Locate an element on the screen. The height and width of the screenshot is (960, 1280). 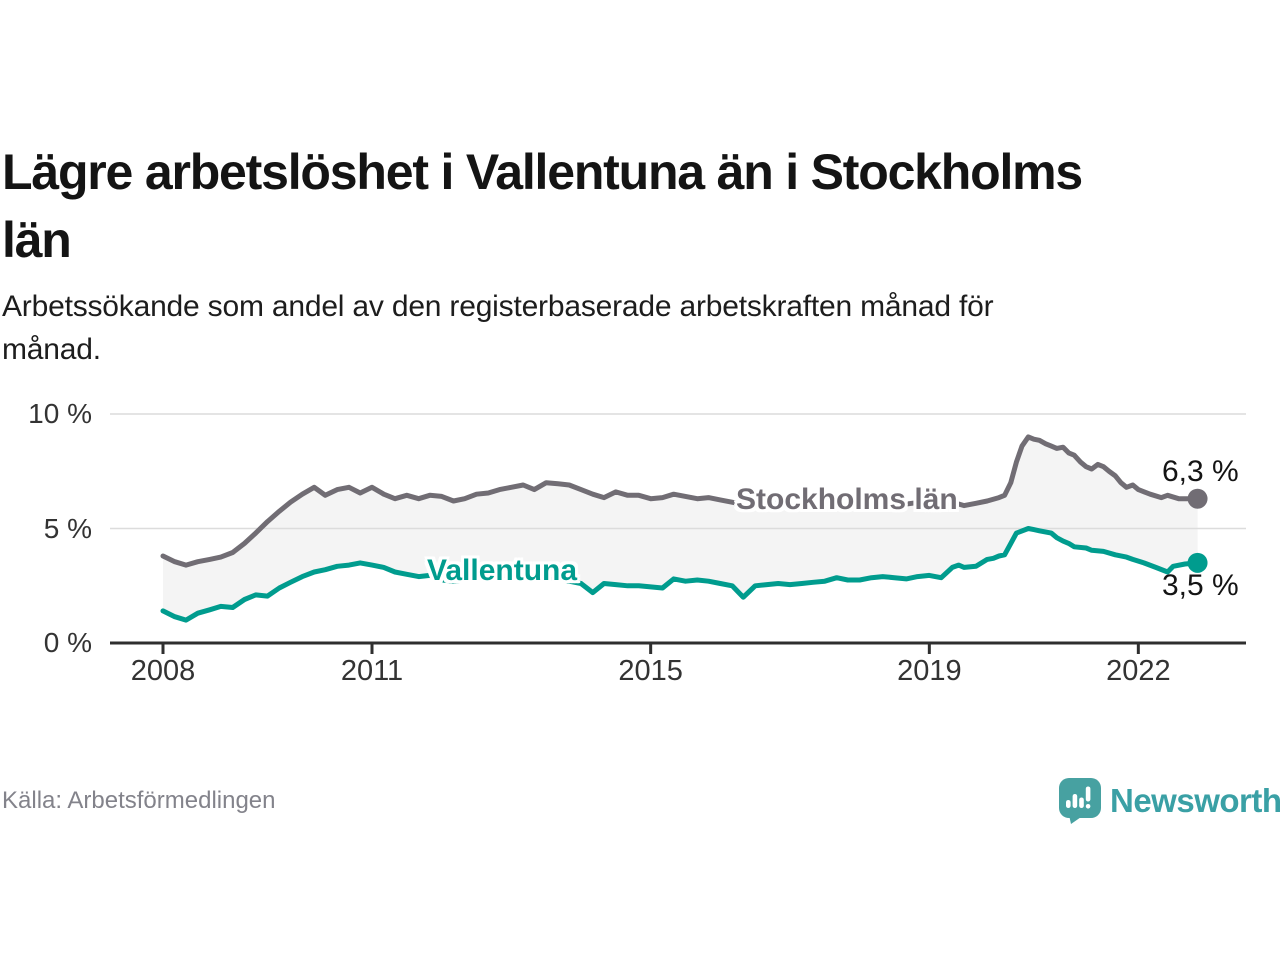
series-line-stockholms-lan is located at coordinates (680, 501).